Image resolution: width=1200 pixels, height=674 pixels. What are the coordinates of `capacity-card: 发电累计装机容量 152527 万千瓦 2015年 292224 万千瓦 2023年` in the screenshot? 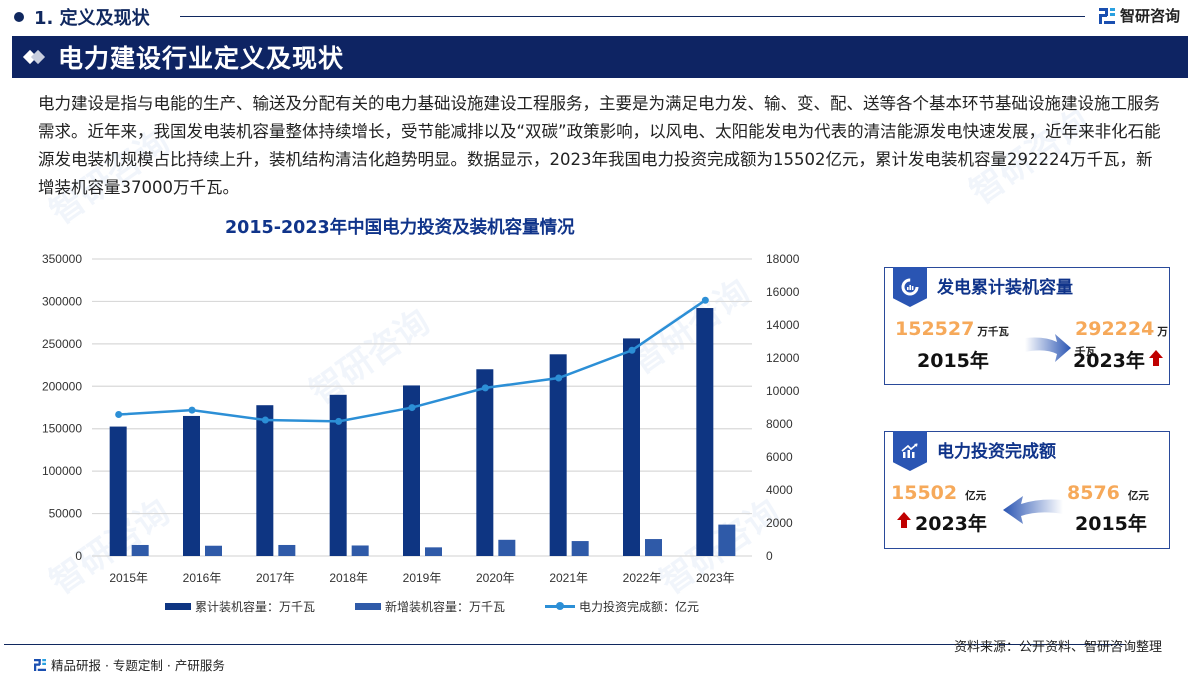 It's located at (1027, 326).